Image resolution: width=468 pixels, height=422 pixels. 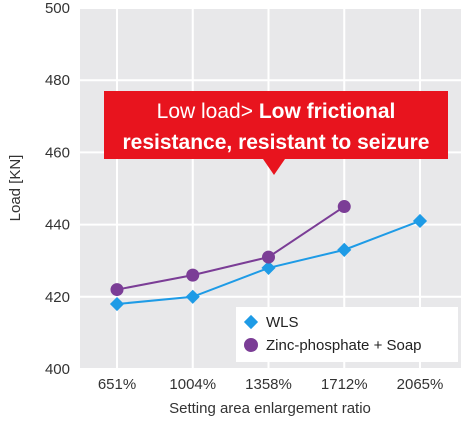 I want to click on y-tick-label: 440, so click(x=57, y=225).